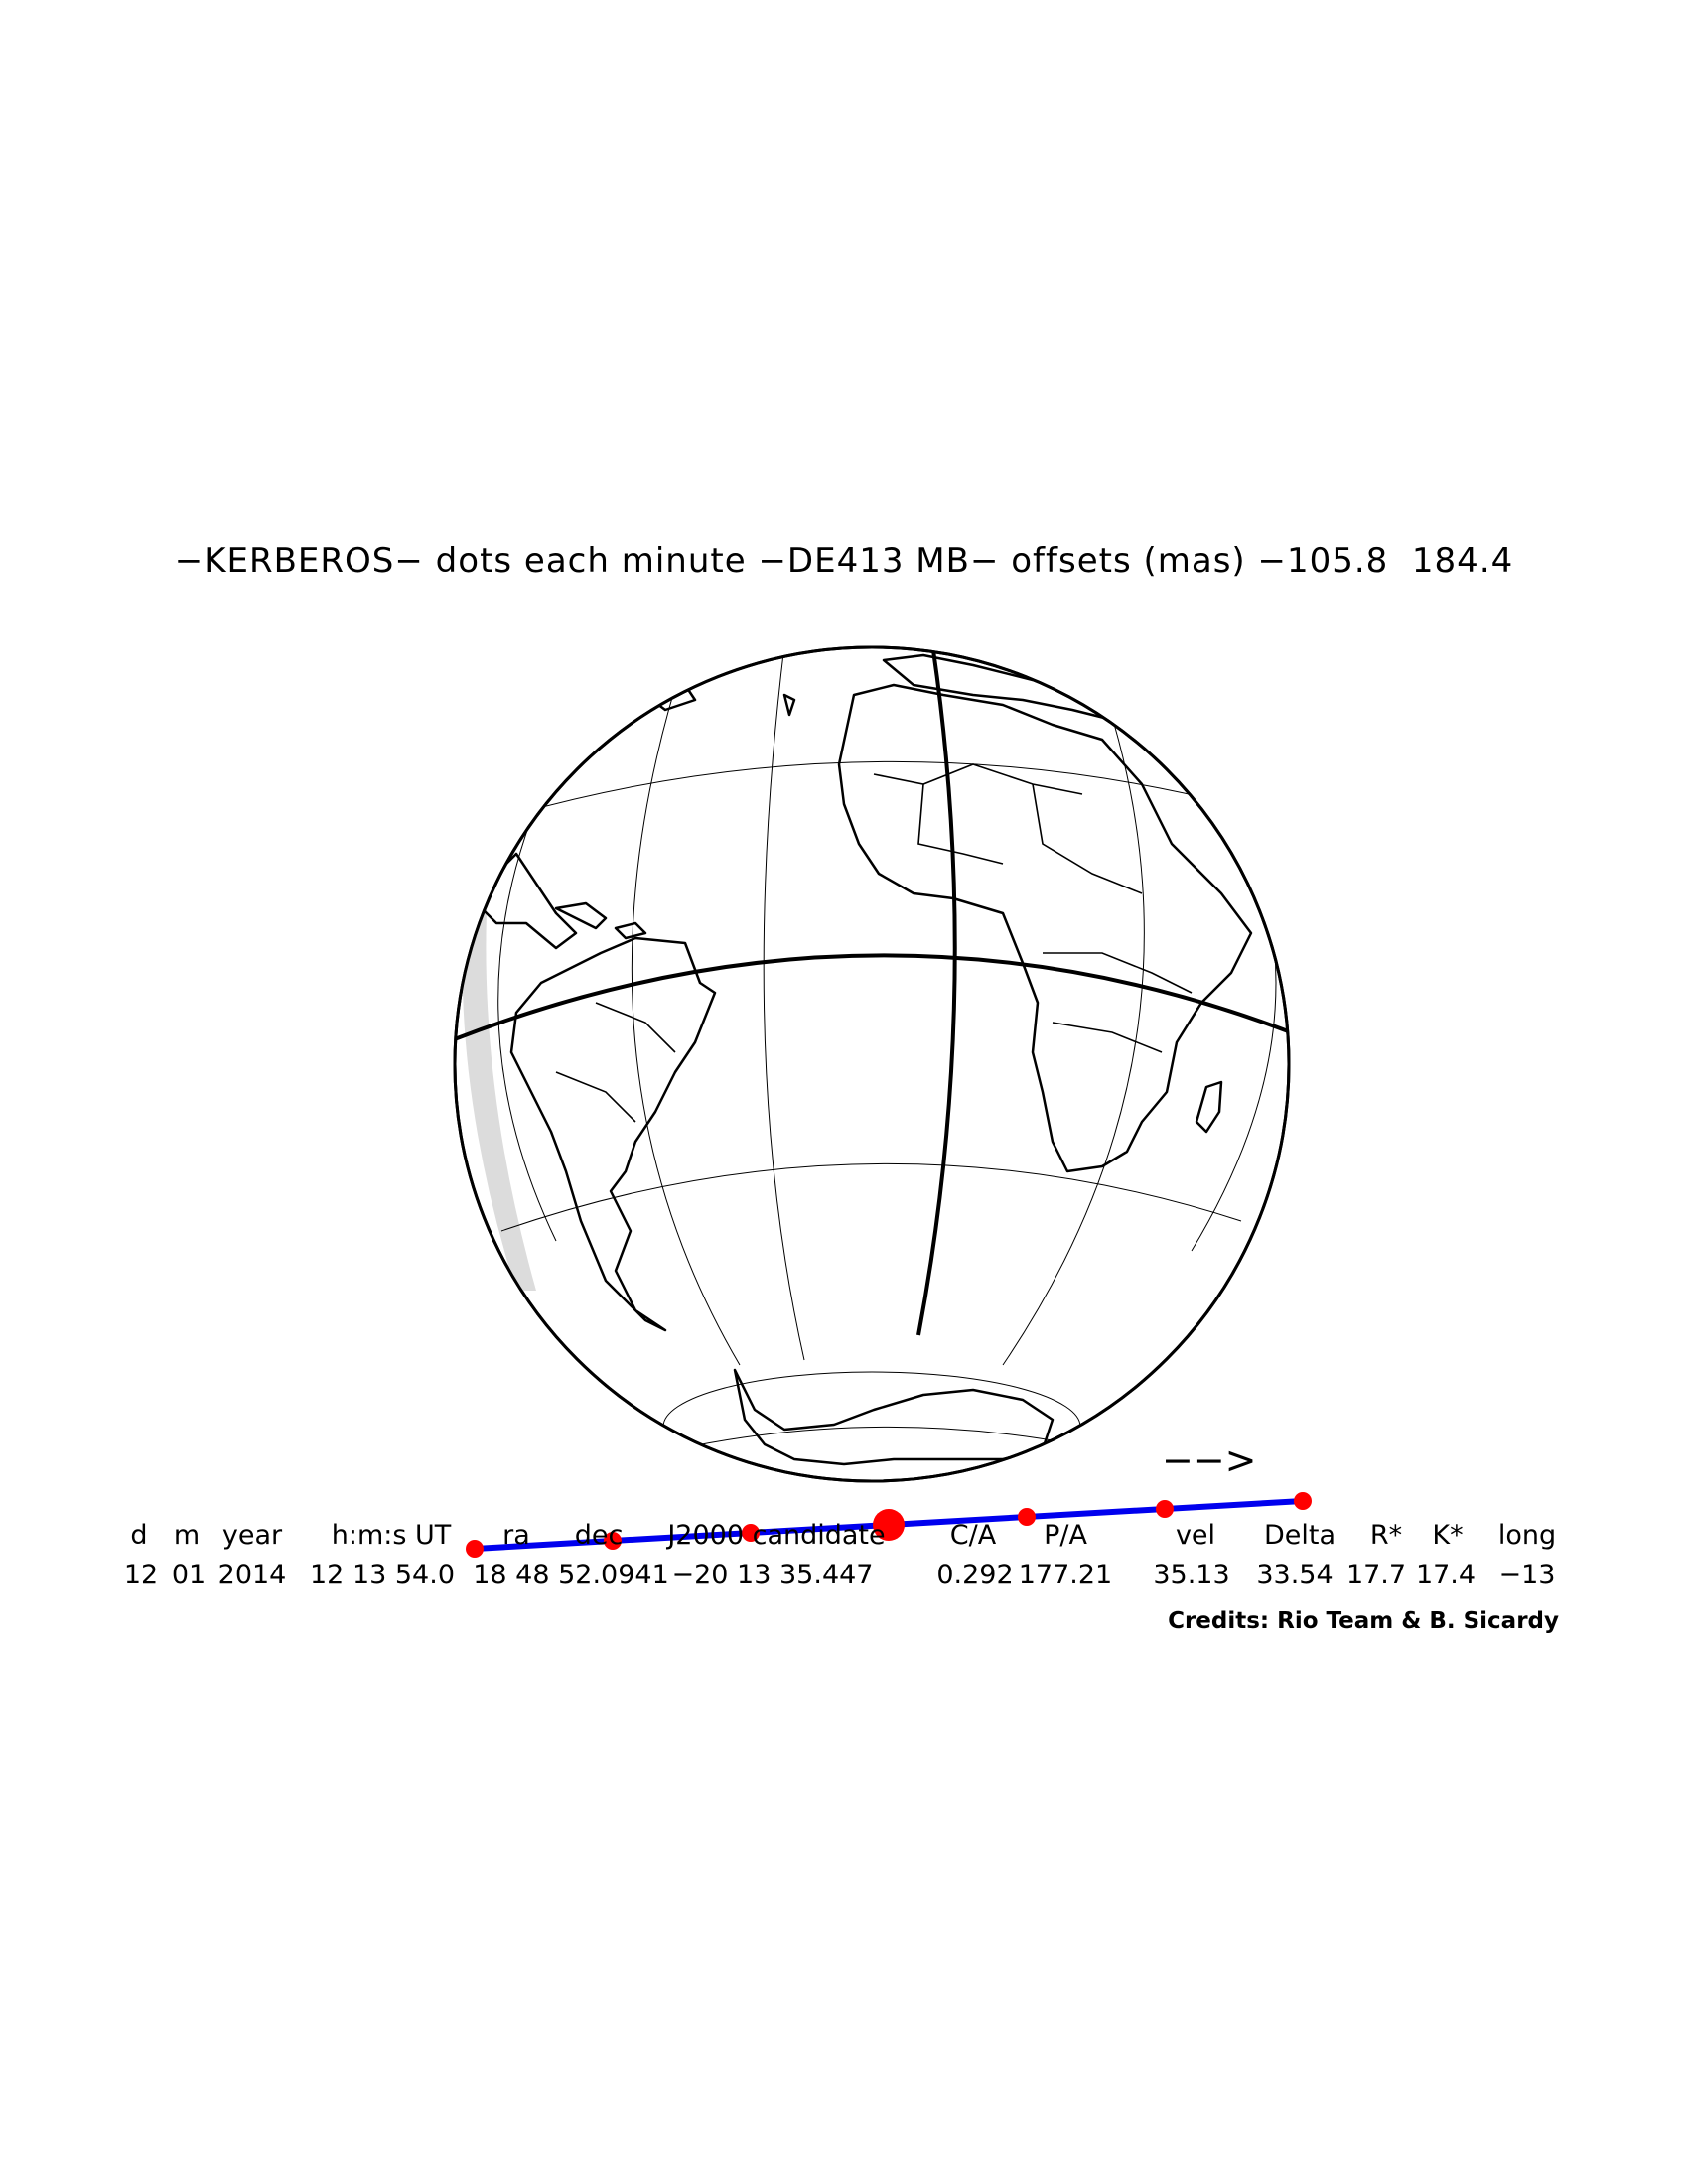  What do you see at coordinates (973, 1535) in the screenshot?
I see `header-ca: C/A` at bounding box center [973, 1535].